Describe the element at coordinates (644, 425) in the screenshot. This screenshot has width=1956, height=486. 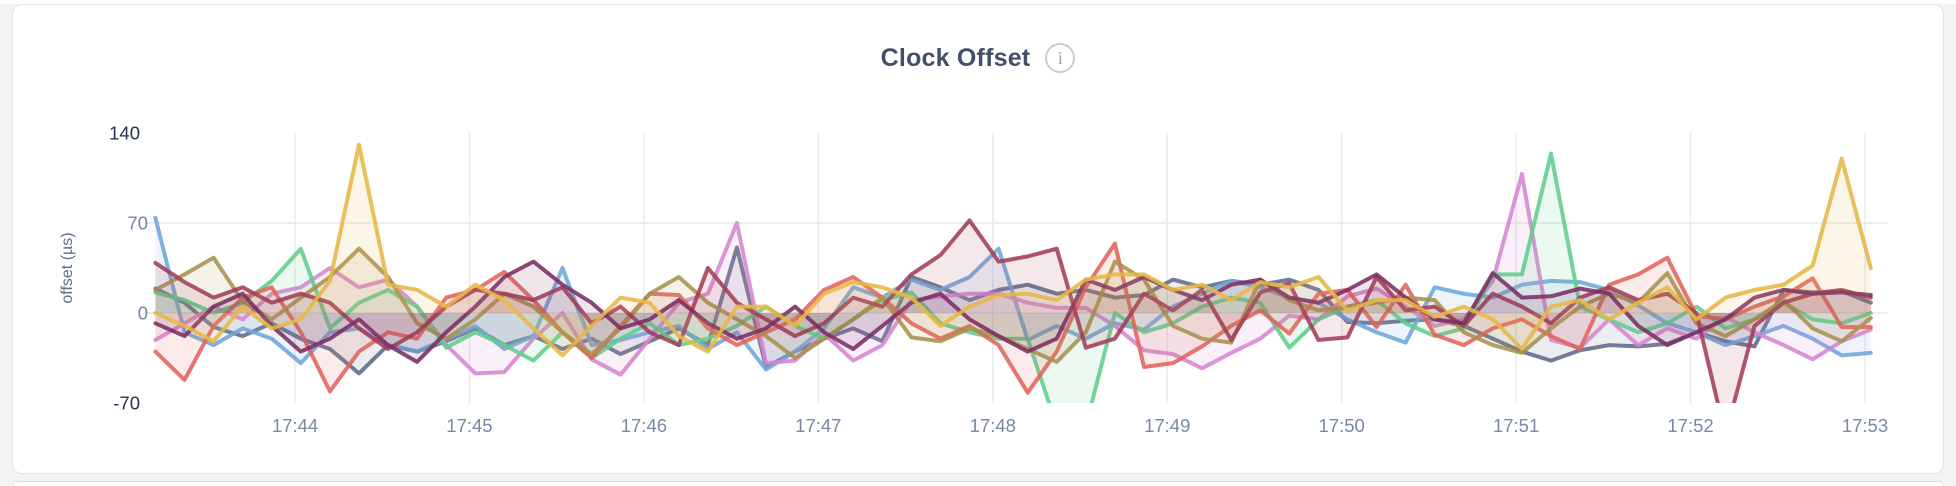
I see `x-tick-label-17:46: 17:46` at that location.